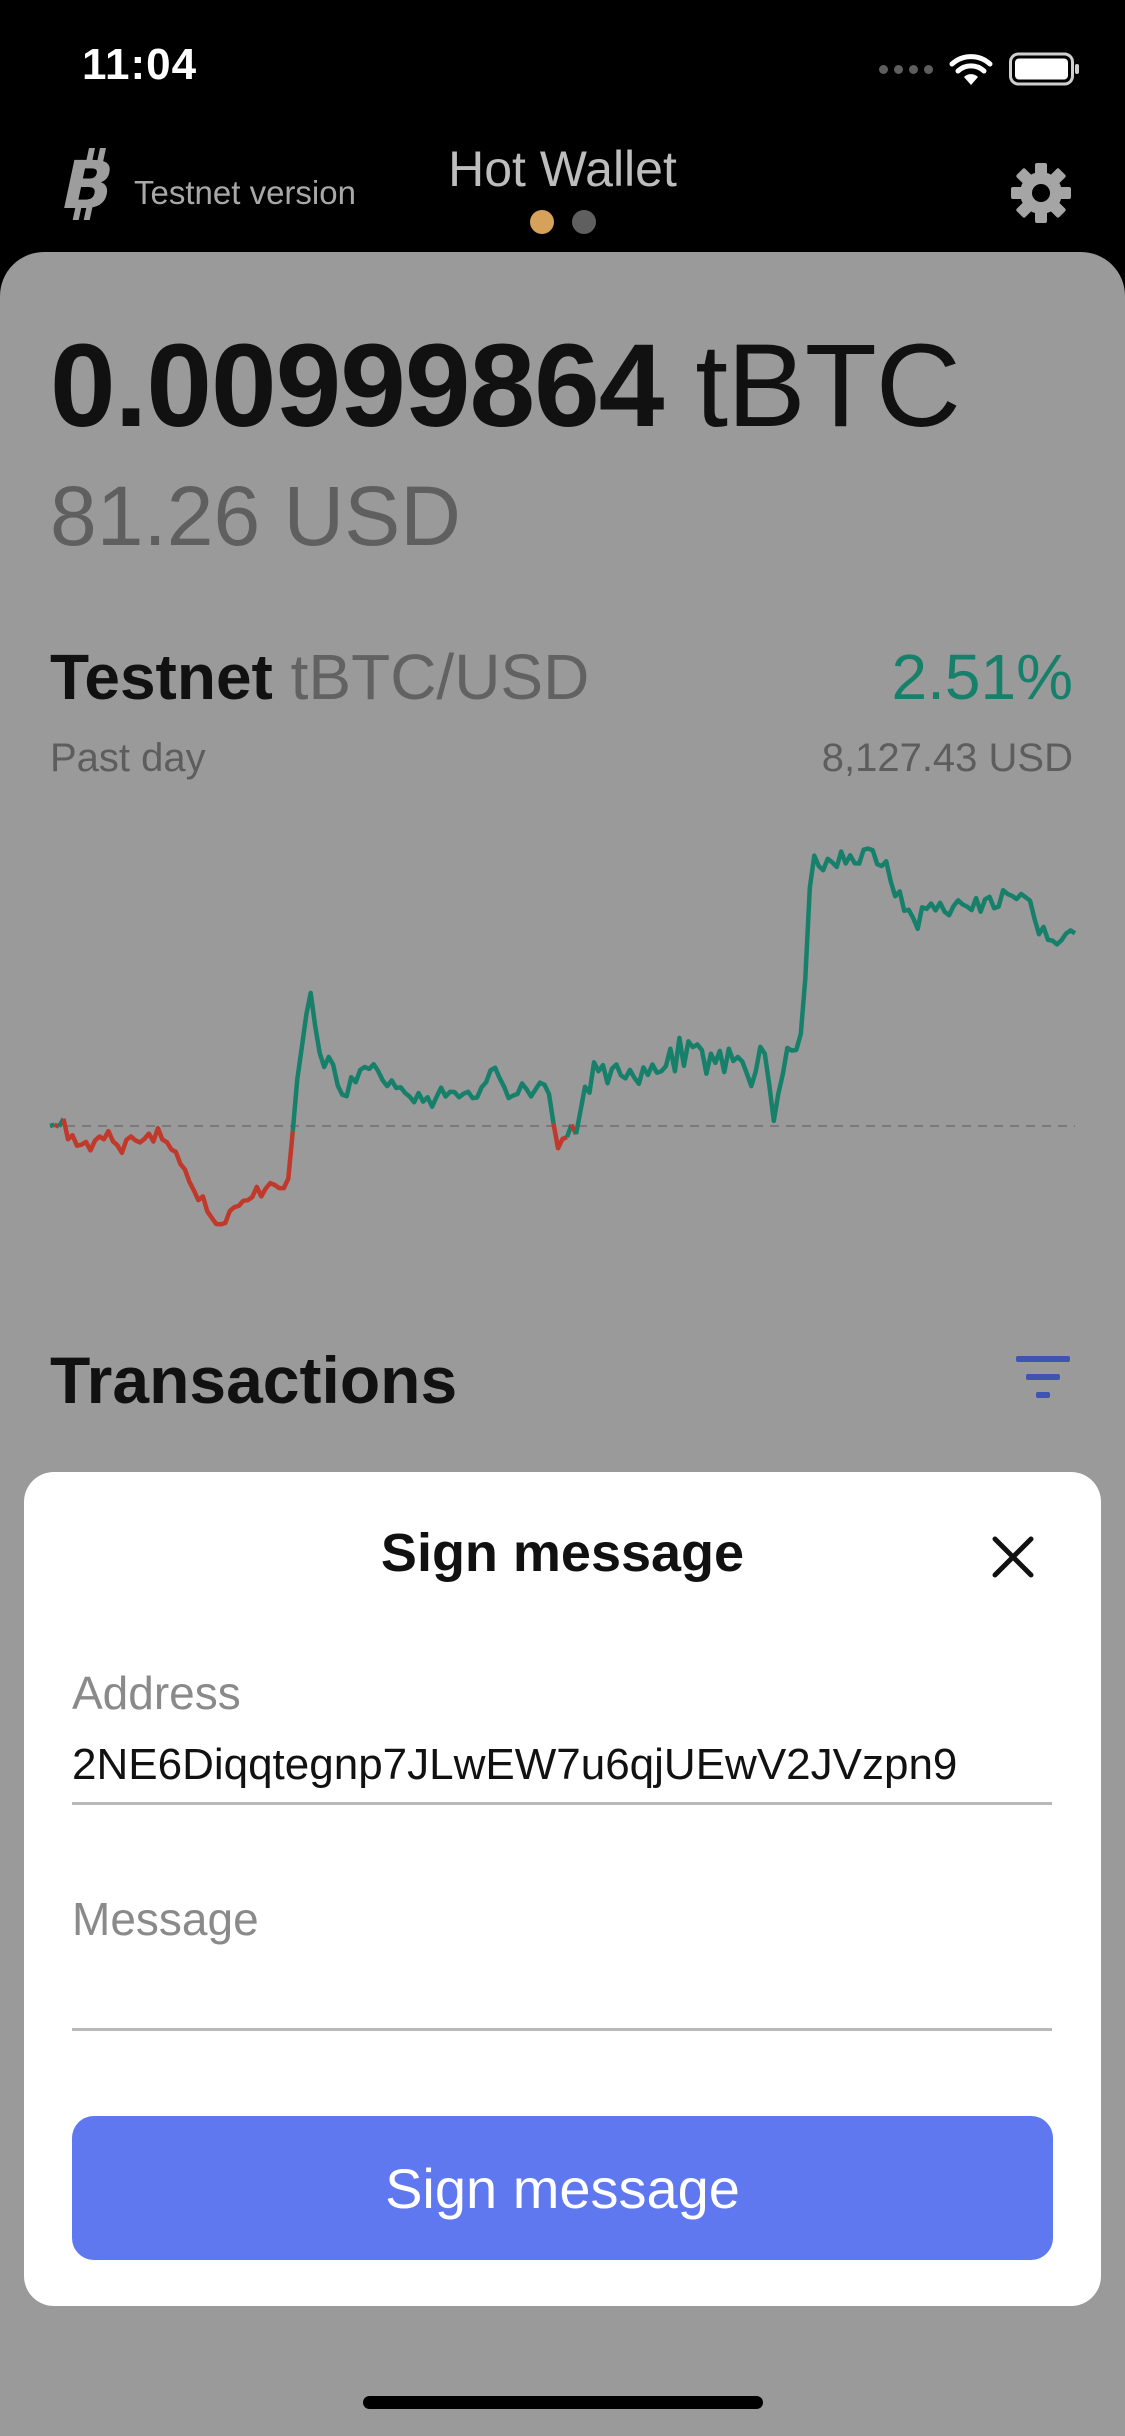  I want to click on chart-period: Past day, so click(128, 758).